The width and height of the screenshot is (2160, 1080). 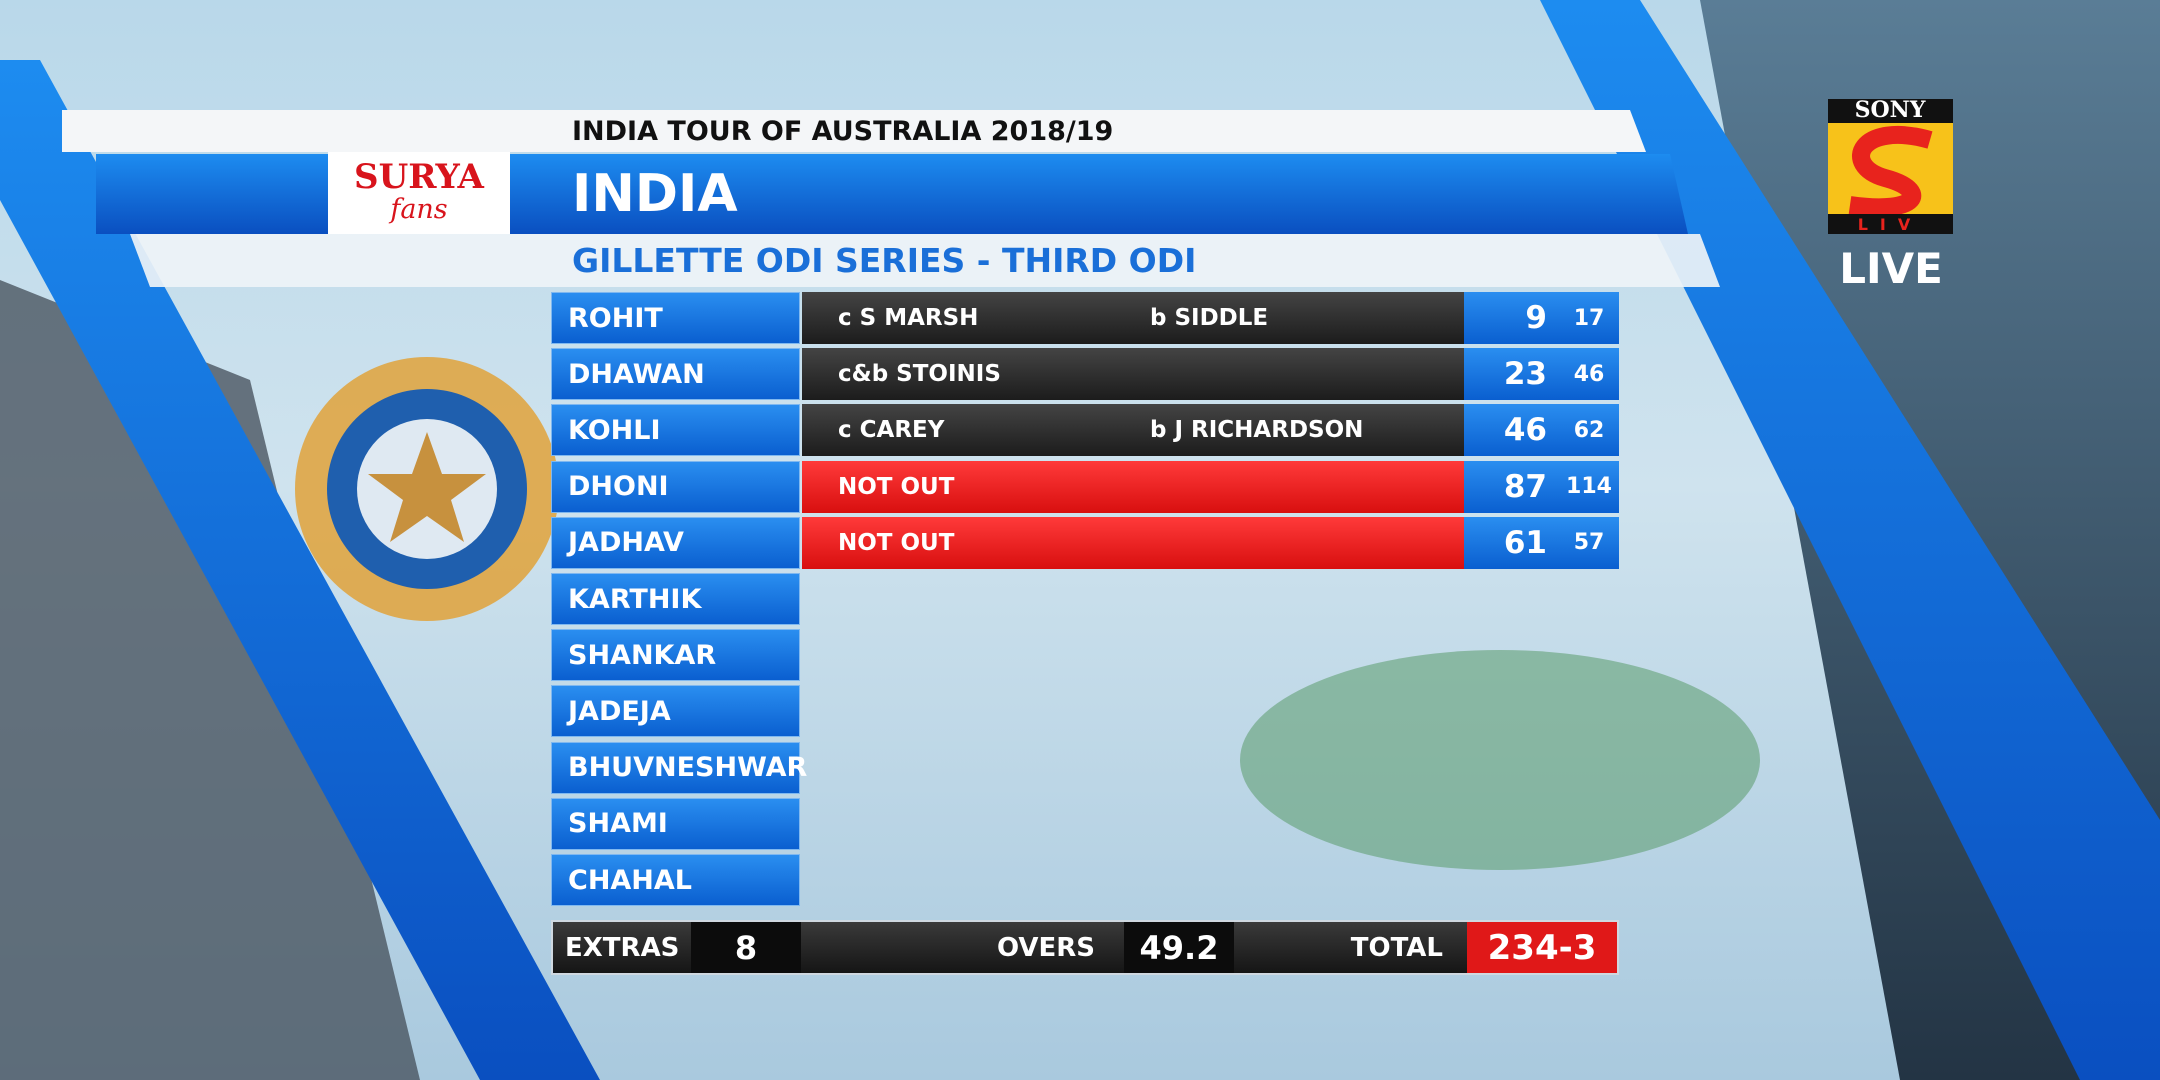 I want to click on batsman-name: KOHLI, so click(x=675, y=430).